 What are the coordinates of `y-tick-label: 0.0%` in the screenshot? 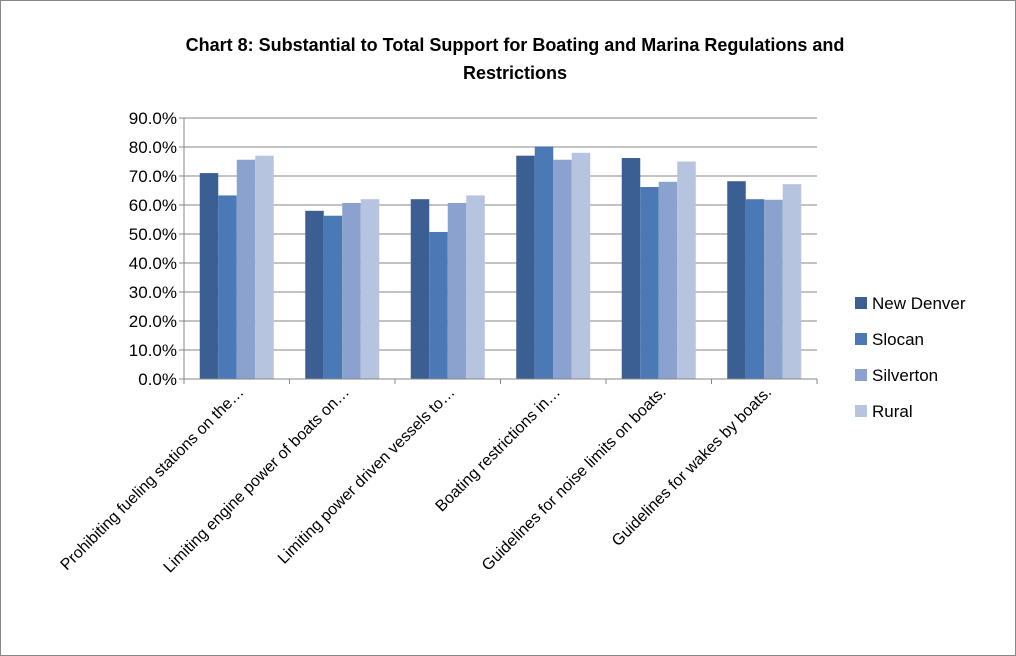 It's located at (157, 379).